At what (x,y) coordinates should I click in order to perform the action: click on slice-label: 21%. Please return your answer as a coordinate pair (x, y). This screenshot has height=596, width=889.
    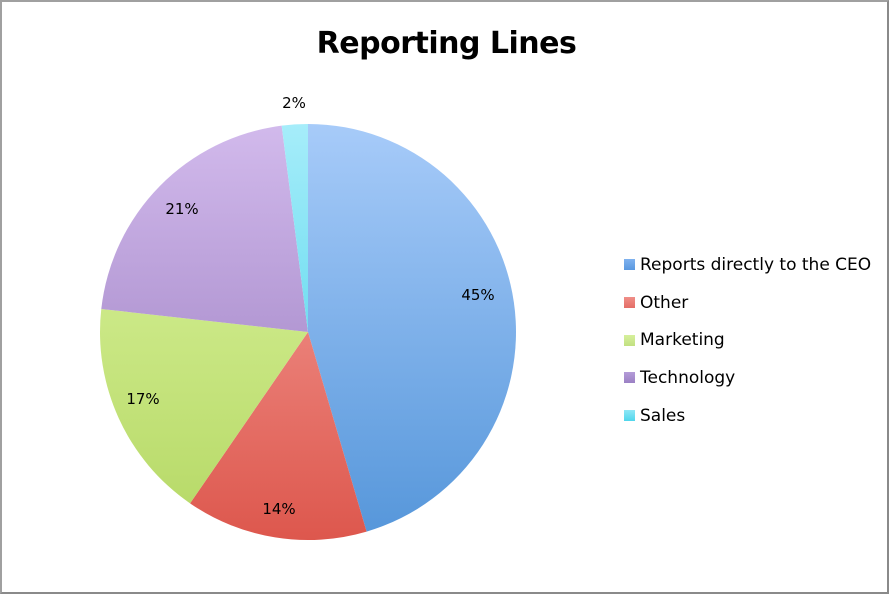
    Looking at the image, I should click on (181, 209).